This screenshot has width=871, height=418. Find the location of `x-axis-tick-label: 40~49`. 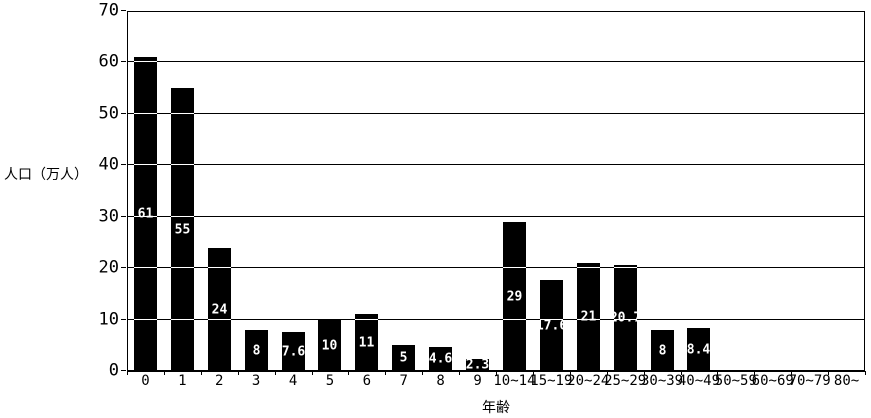

x-axis-tick-label: 40~49 is located at coordinates (699, 381).